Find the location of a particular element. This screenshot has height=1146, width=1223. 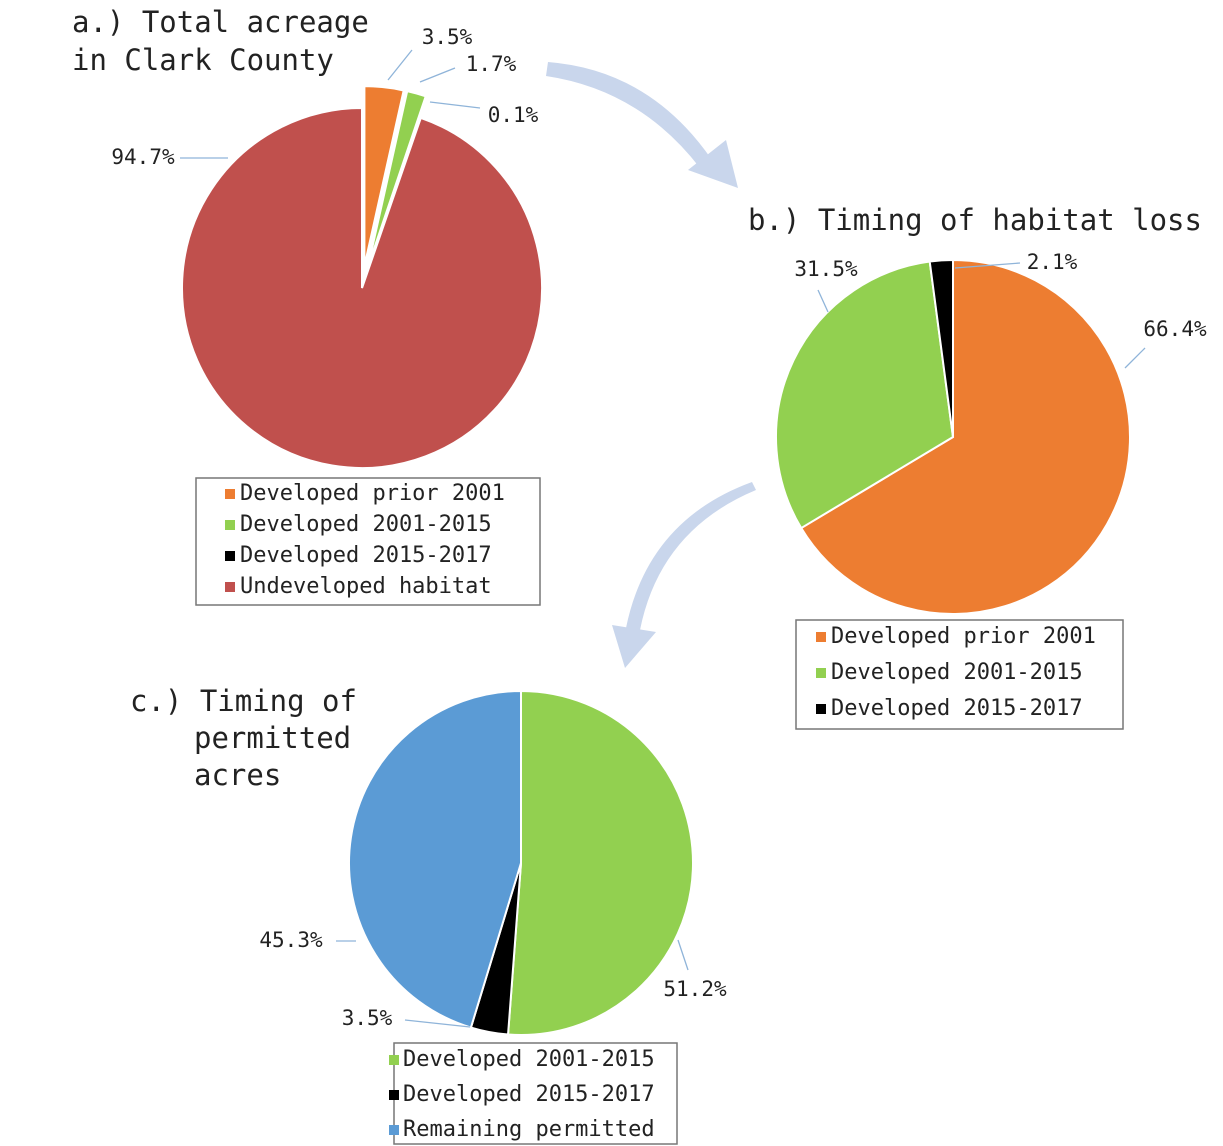

chart-title: permitted is located at coordinates (272, 738).